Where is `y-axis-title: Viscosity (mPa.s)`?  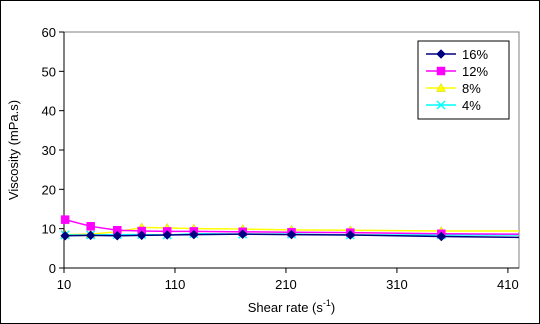
y-axis-title: Viscosity (mPa.s) is located at coordinates (13, 150).